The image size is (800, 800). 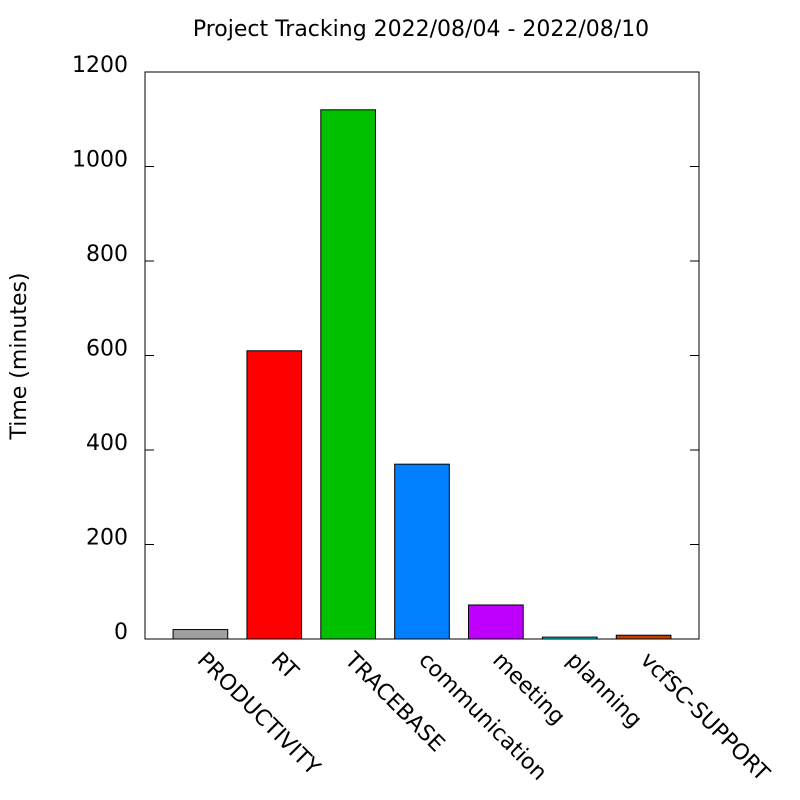 I want to click on x-tick-label: PRODUCTIVITY, so click(x=258, y=714).